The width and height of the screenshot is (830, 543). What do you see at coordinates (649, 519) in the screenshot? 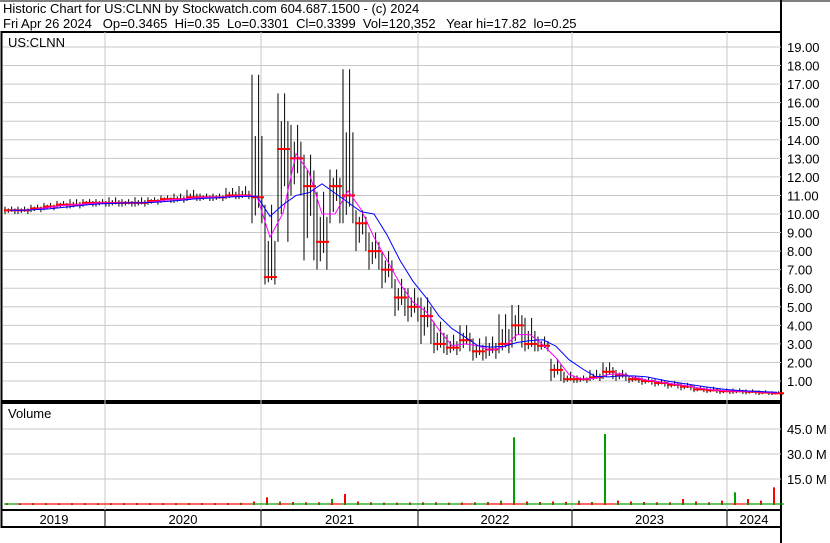
I see `x-tick-label: 2023` at bounding box center [649, 519].